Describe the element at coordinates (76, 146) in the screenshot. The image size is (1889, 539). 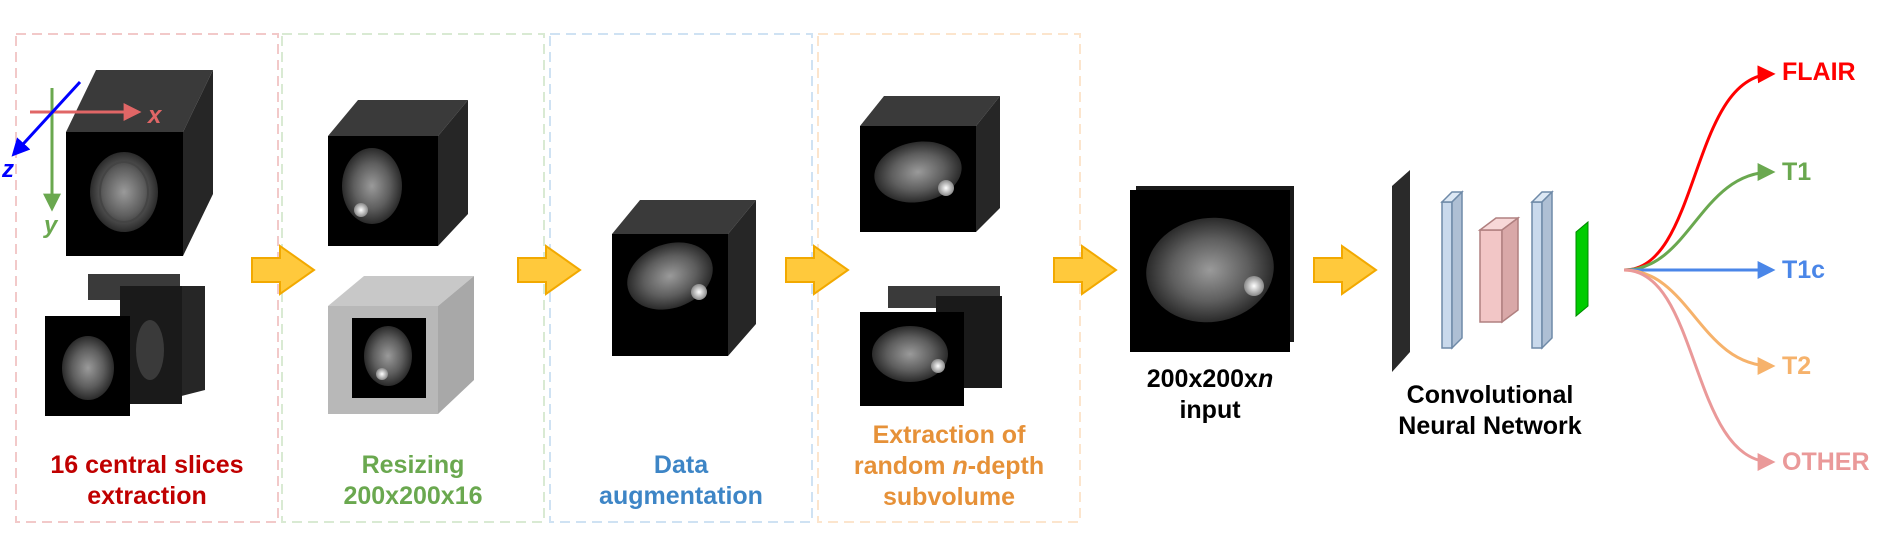
I see `axes-indicator` at that location.